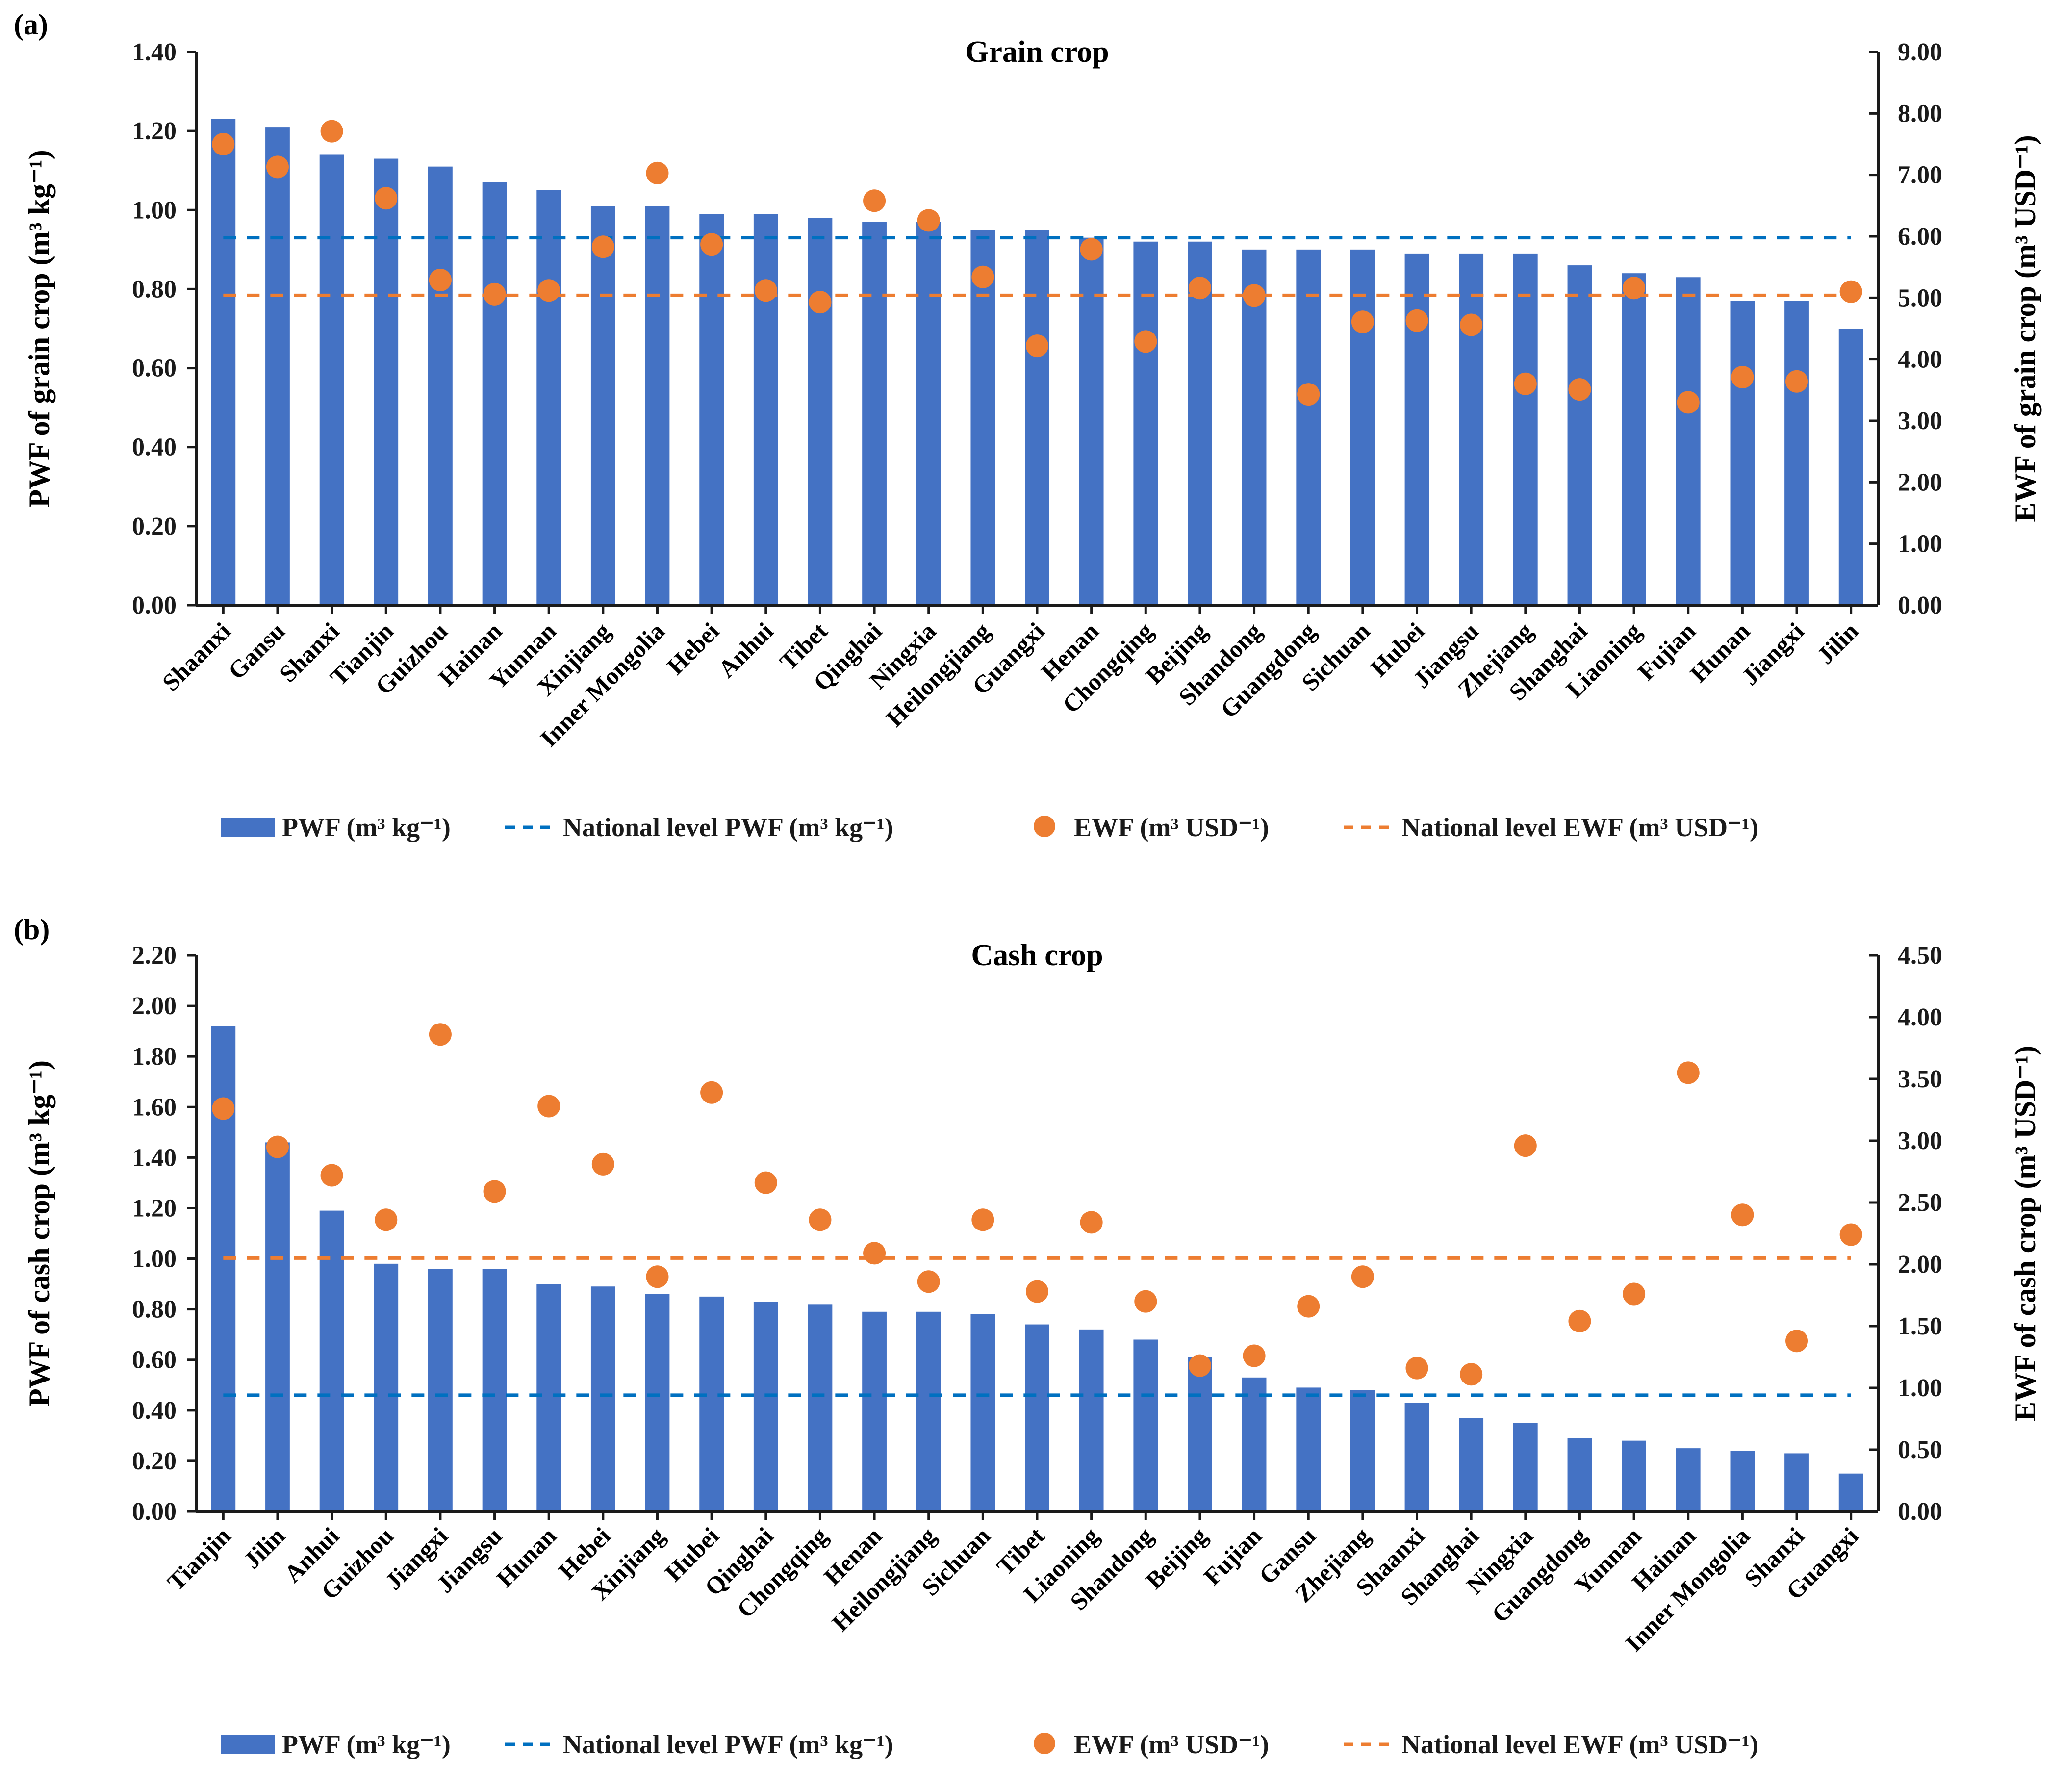  I want to click on x-tick-label: Jilin, so click(1838, 643).